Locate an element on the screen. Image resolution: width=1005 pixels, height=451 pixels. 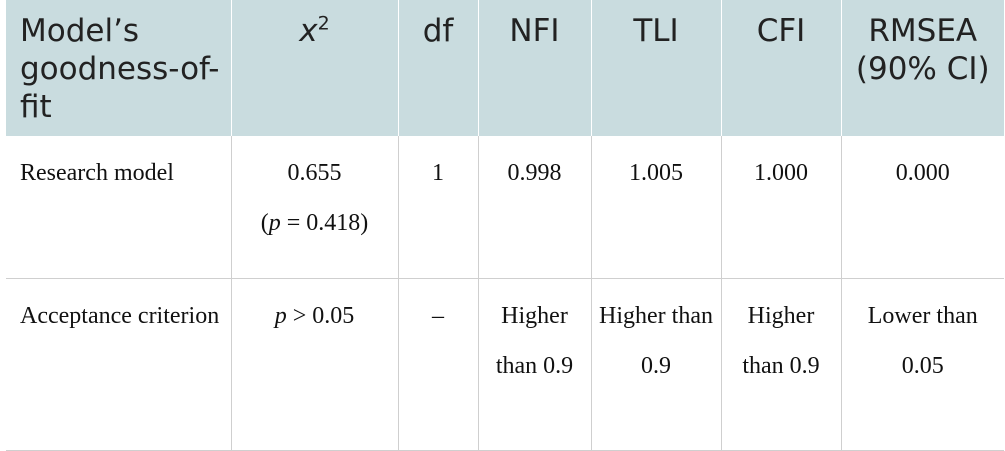
chi-p-value: (p = 0.418) is located at coordinates (315, 223).